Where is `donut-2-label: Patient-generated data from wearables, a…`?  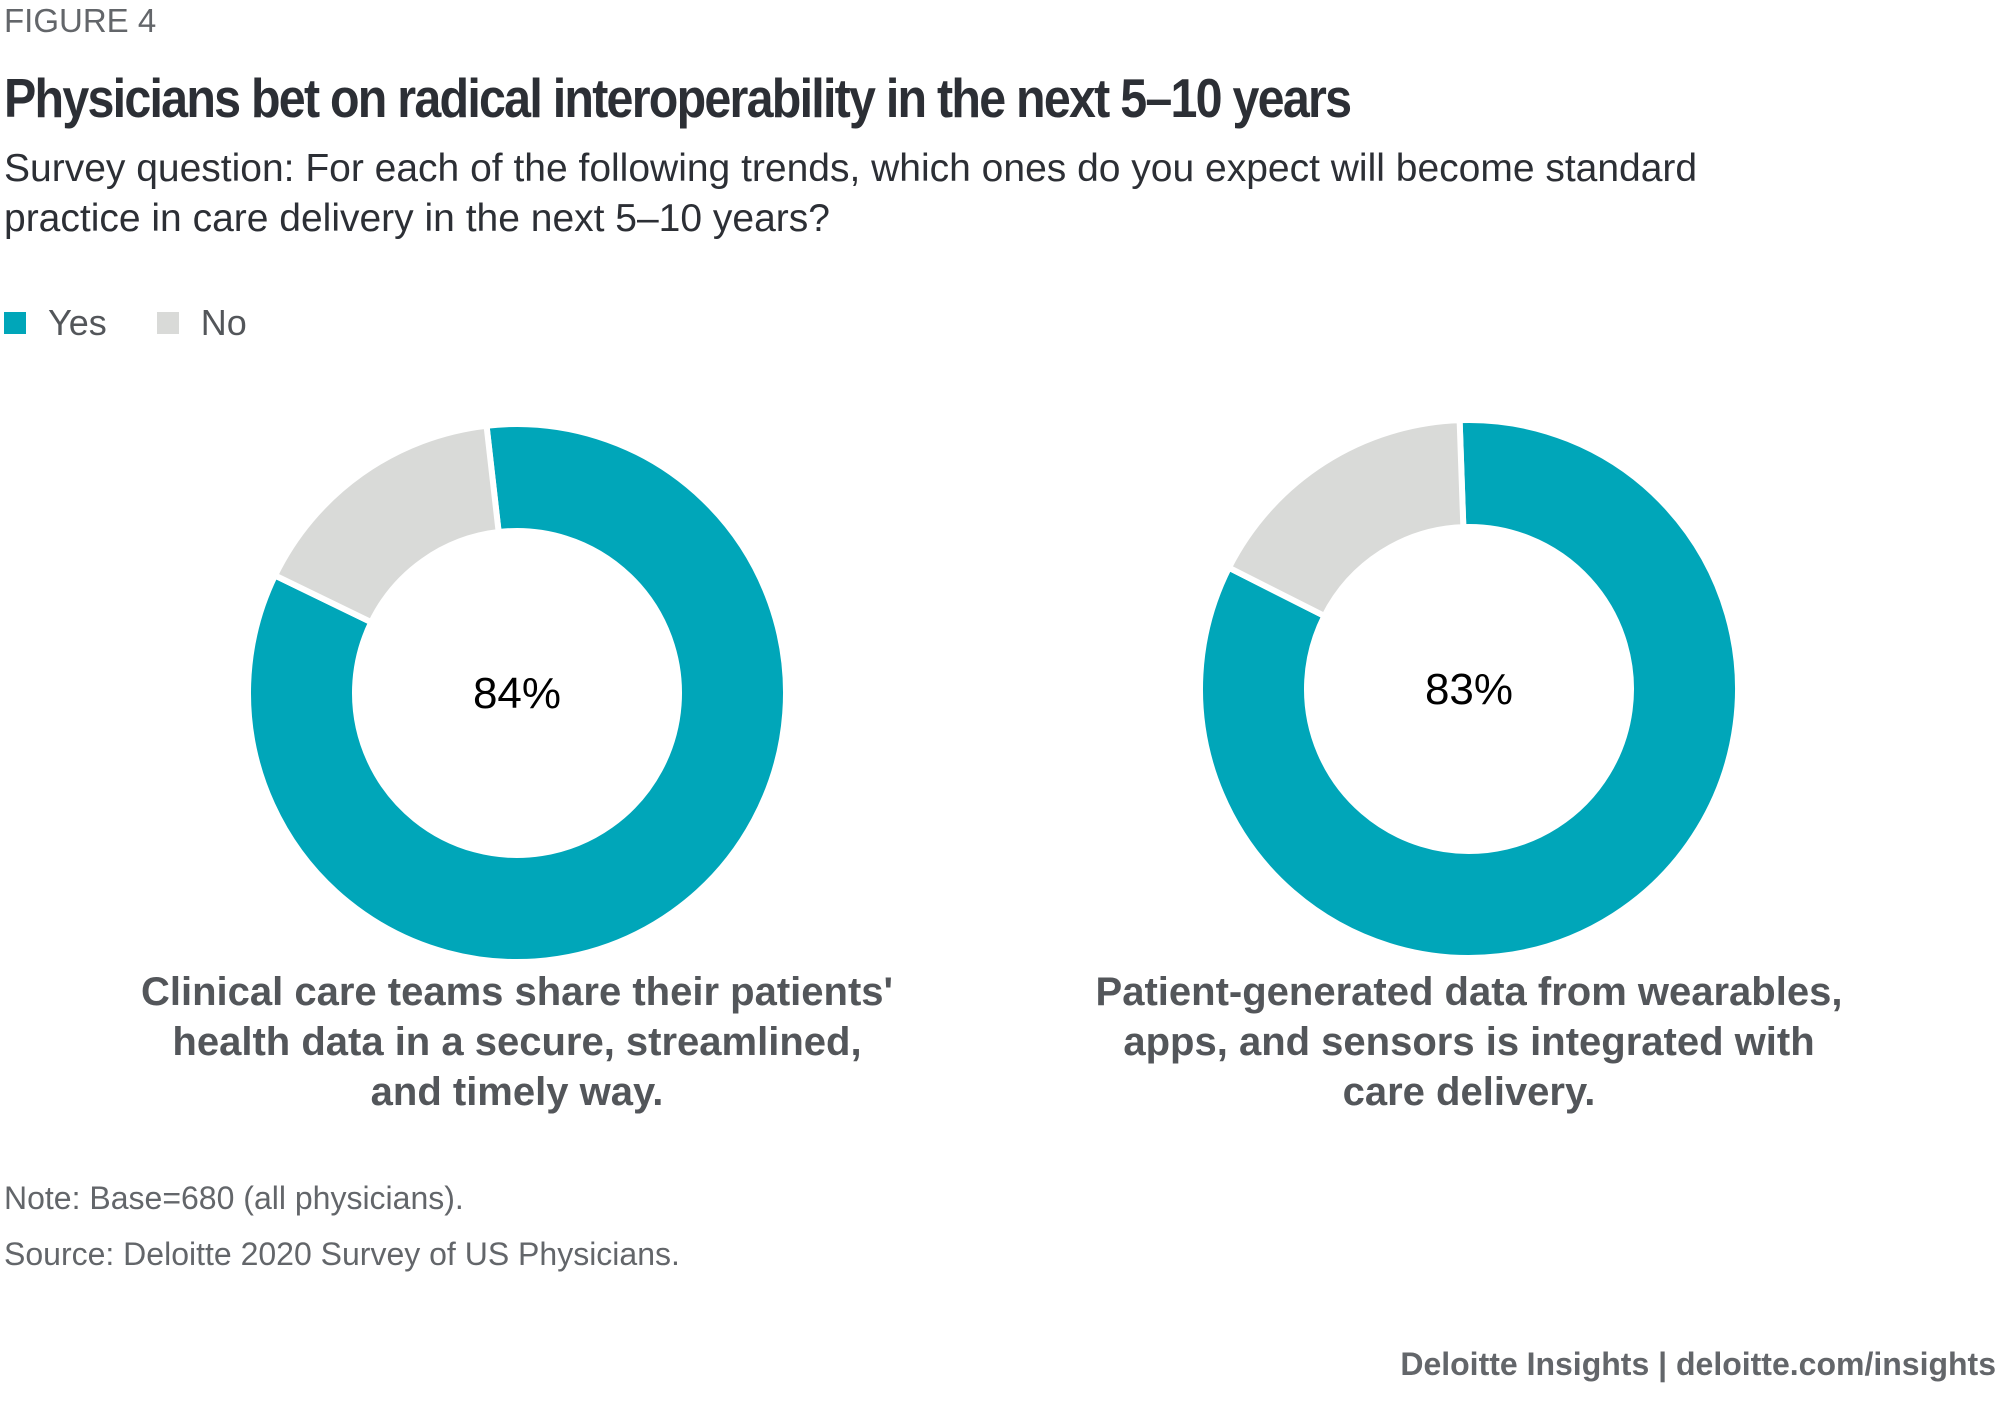
donut-2-label: Patient-generated data from wearables, a… is located at coordinates (1469, 1042).